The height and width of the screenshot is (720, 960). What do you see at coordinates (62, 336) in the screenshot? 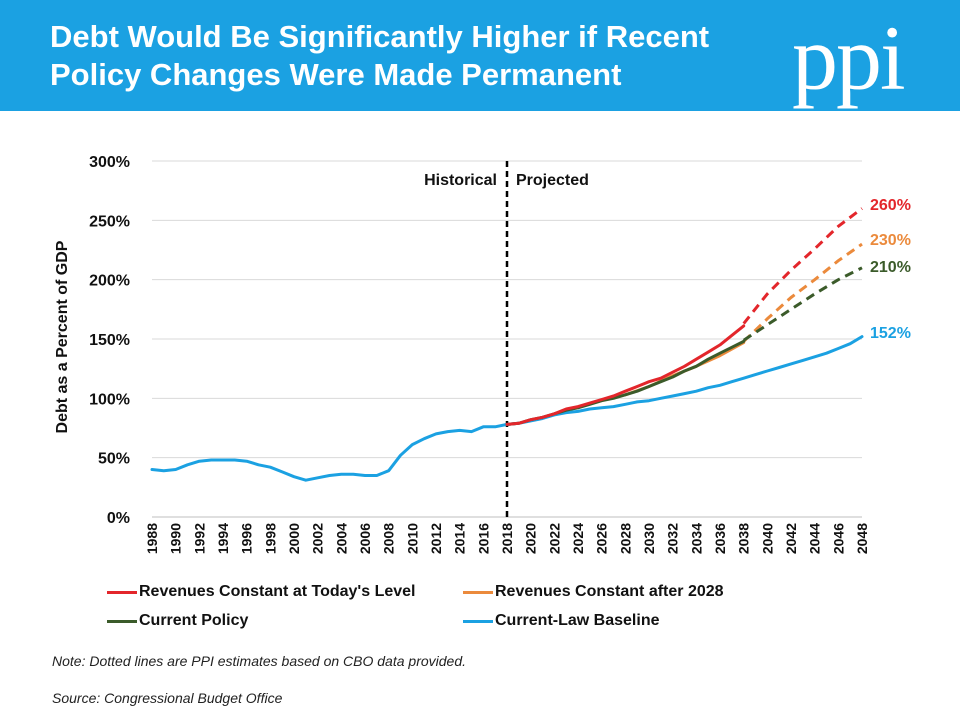
I see `y-axis-title: Debt as a Percent of GDP` at bounding box center [62, 336].